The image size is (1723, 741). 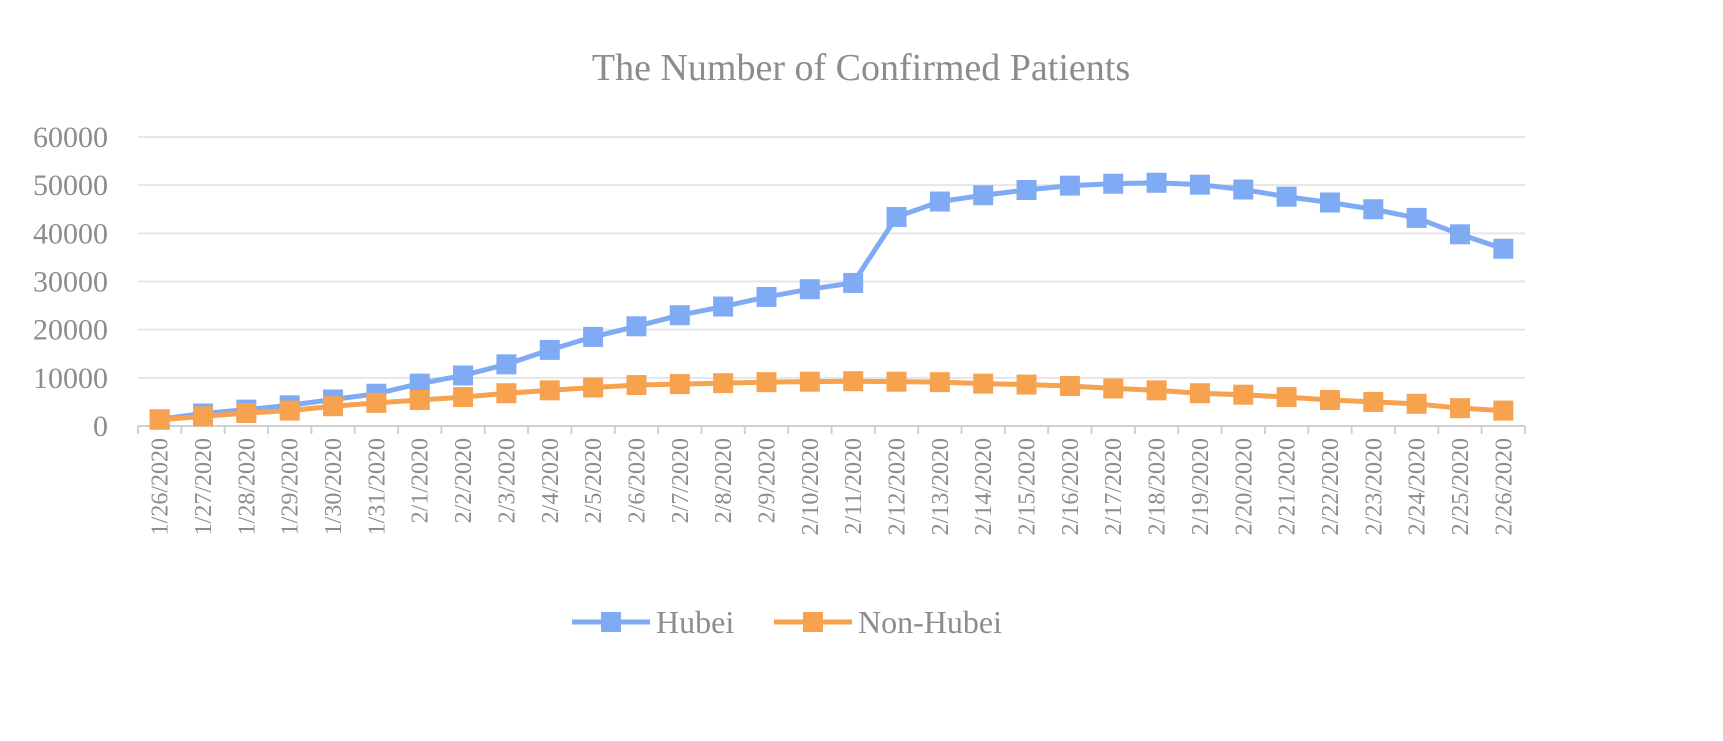 What do you see at coordinates (70, 233) in the screenshot?
I see `y-tick-label: 40000` at bounding box center [70, 233].